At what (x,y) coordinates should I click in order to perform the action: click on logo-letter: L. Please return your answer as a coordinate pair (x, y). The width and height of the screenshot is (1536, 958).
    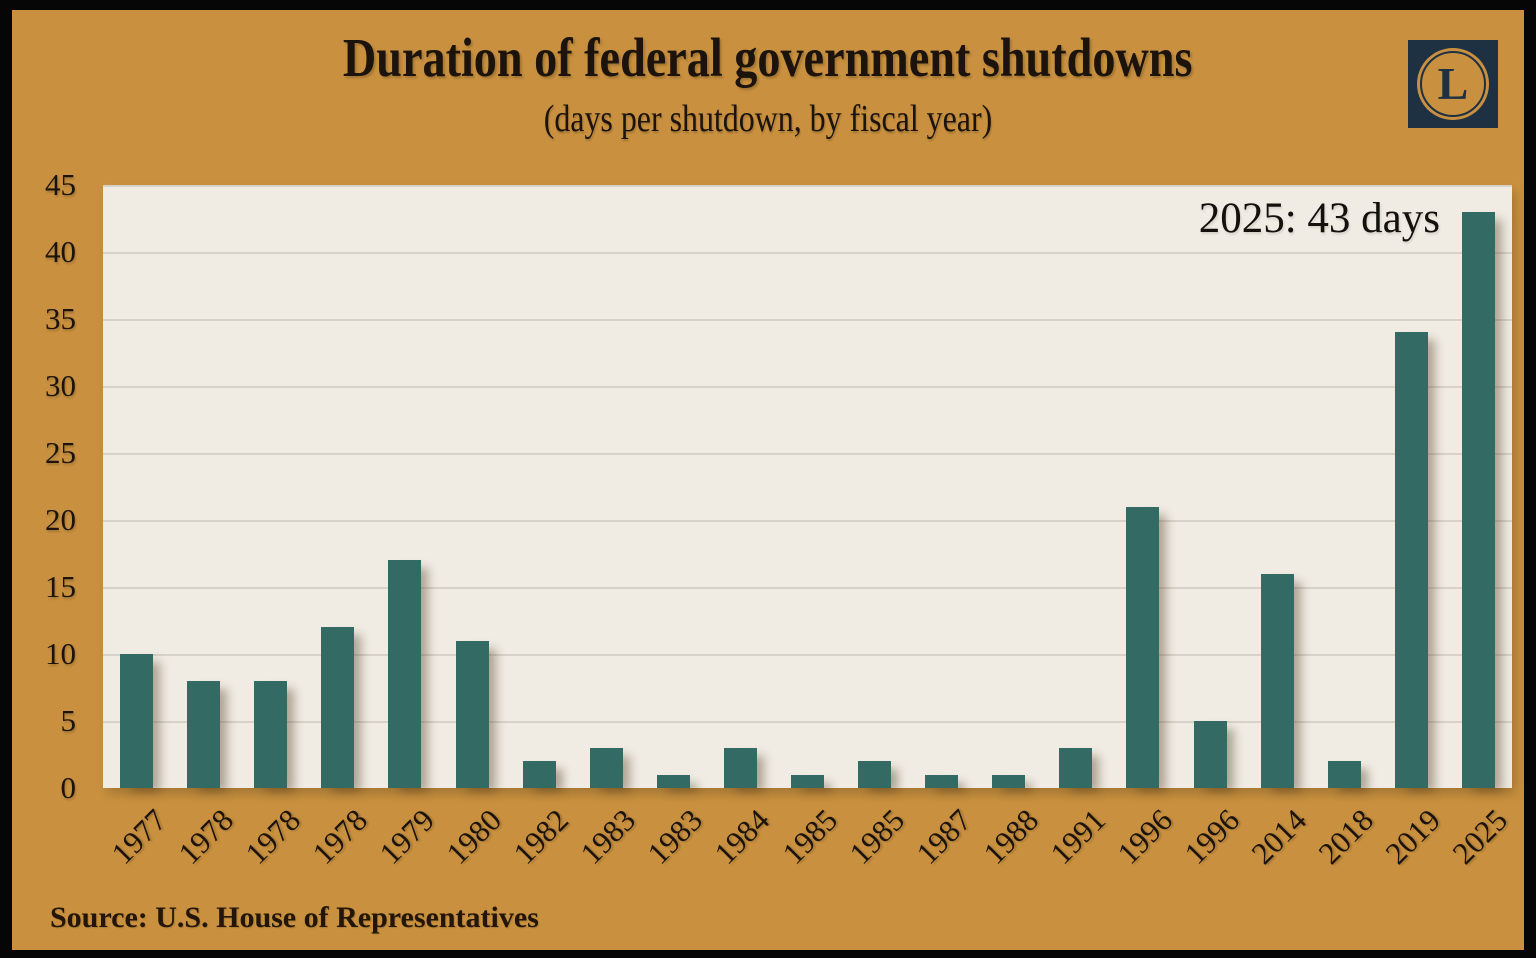
    Looking at the image, I should click on (1453, 83).